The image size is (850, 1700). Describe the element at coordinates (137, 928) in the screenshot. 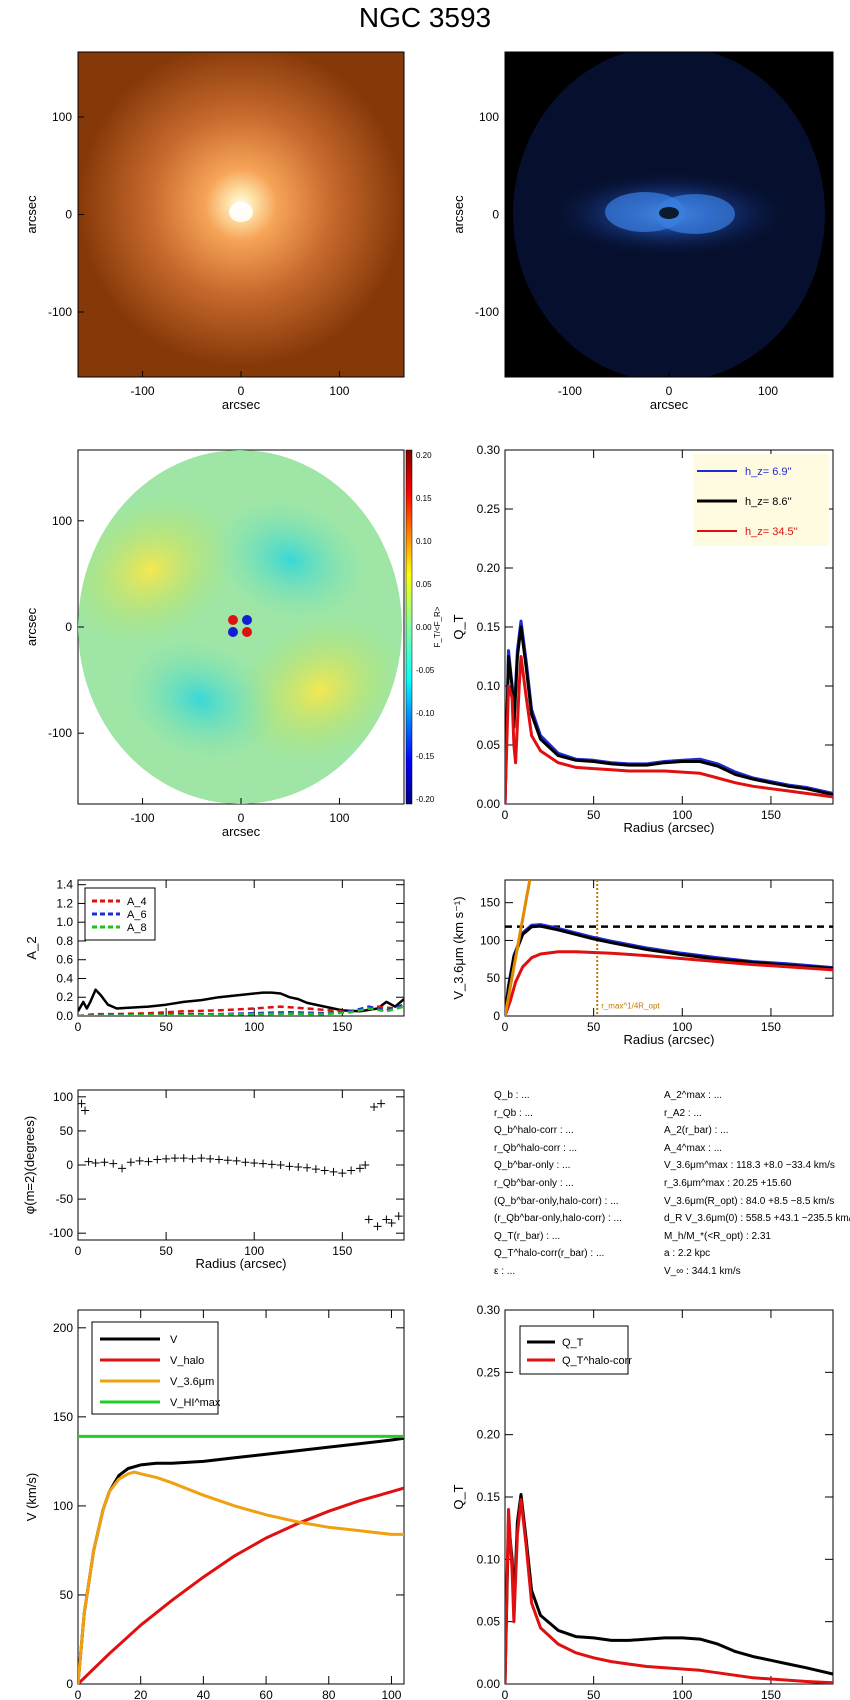

I see `legend-label: A_8` at that location.